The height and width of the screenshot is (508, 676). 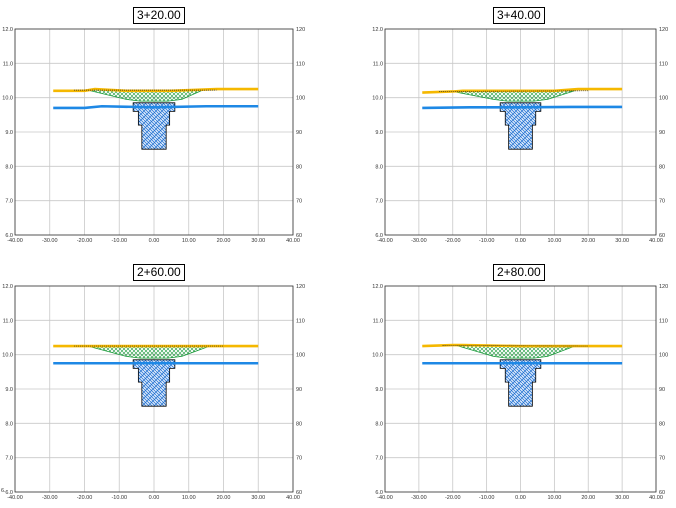 What do you see at coordinates (159, 272) in the screenshot?
I see `section-title-3: 2+60.00` at bounding box center [159, 272].